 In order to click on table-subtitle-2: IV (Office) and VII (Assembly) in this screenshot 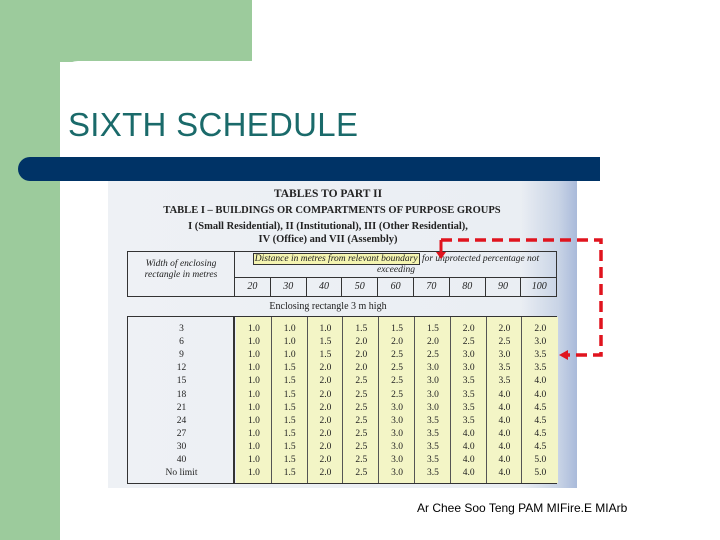, I will do `click(328, 239)`.